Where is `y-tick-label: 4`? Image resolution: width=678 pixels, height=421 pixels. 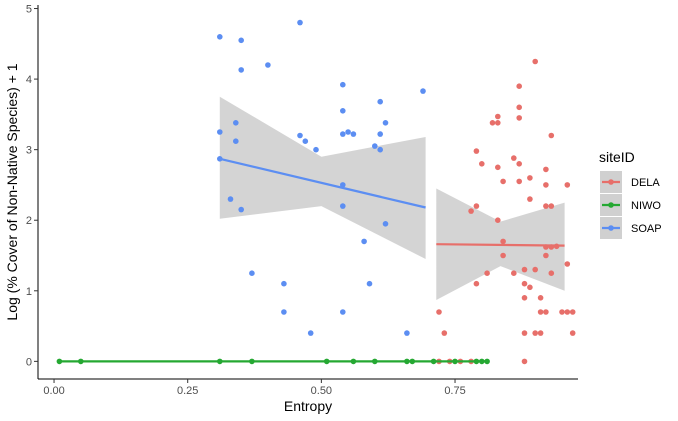
y-tick-label: 4 is located at coordinates (29, 80).